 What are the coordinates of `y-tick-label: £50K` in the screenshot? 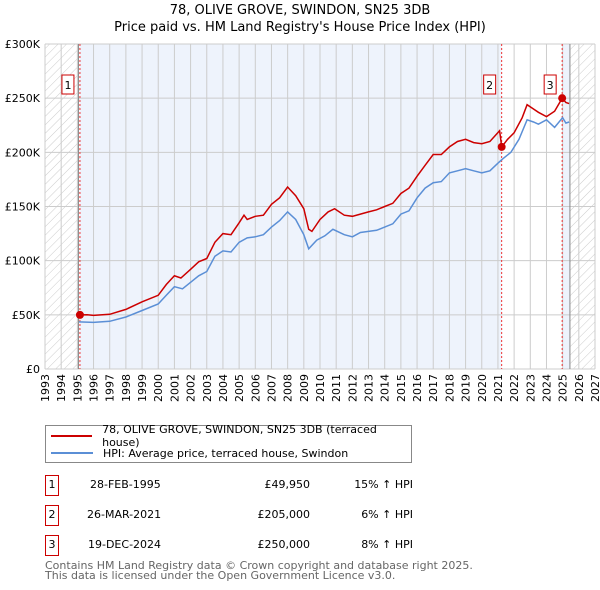 It's located at (26, 315).